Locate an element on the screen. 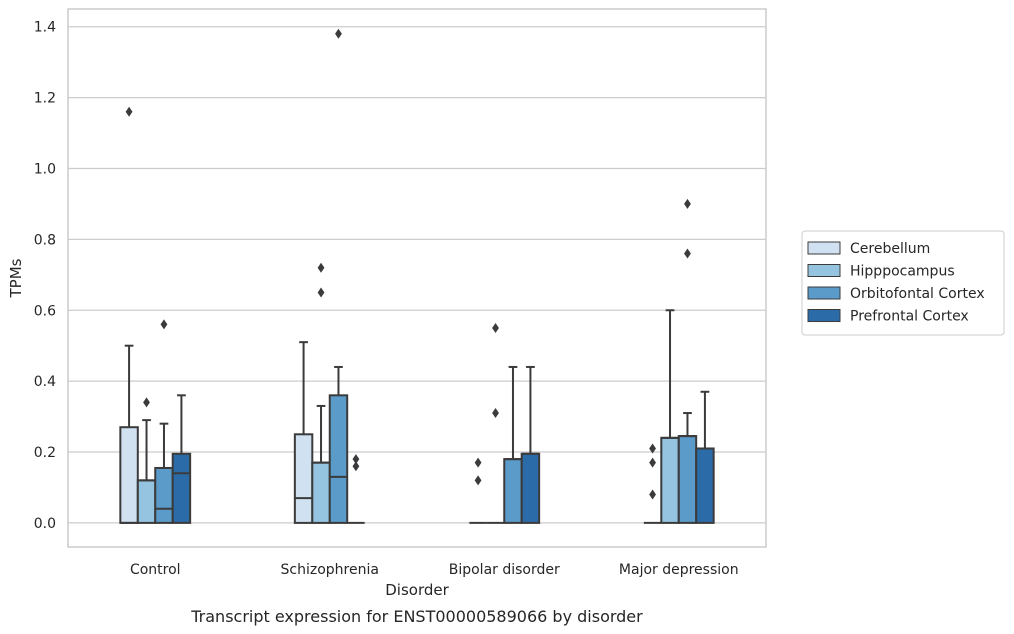 The height and width of the screenshot is (634, 1014). legend-frame is located at coordinates (903, 283).